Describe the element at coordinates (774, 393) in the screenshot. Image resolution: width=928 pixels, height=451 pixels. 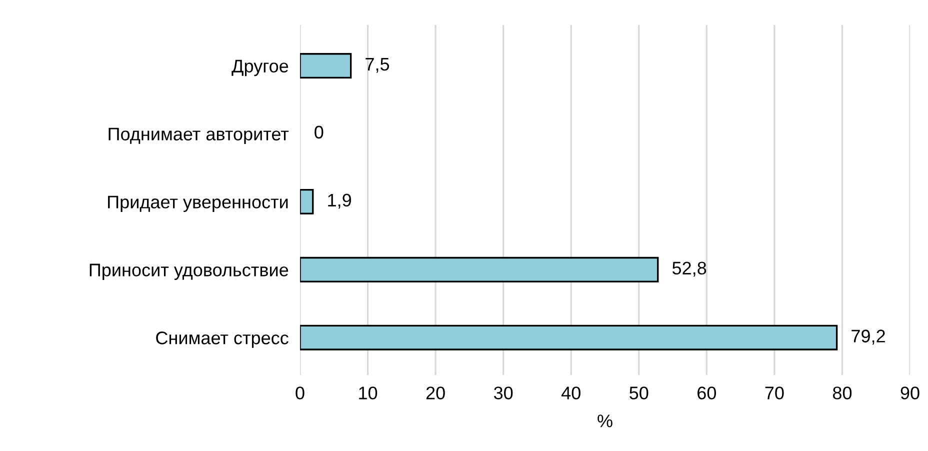
I see `x-tick-label: 70` at that location.